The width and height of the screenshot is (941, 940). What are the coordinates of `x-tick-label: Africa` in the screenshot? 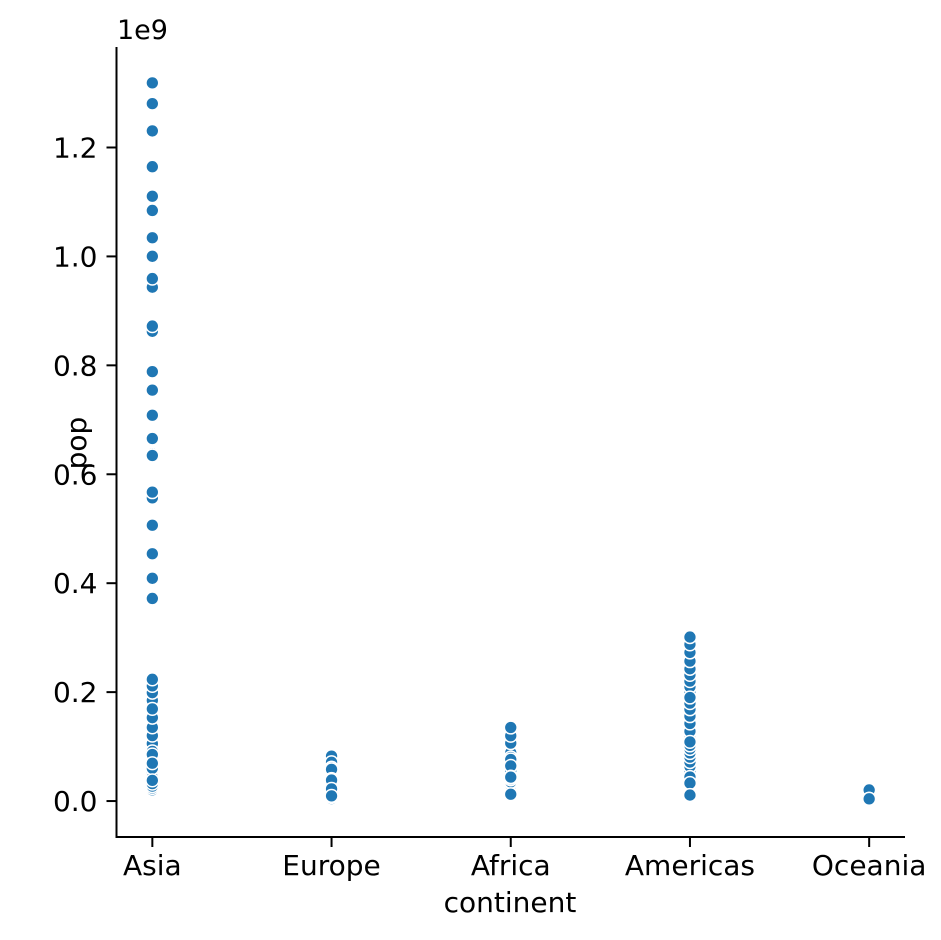 It's located at (511, 865).